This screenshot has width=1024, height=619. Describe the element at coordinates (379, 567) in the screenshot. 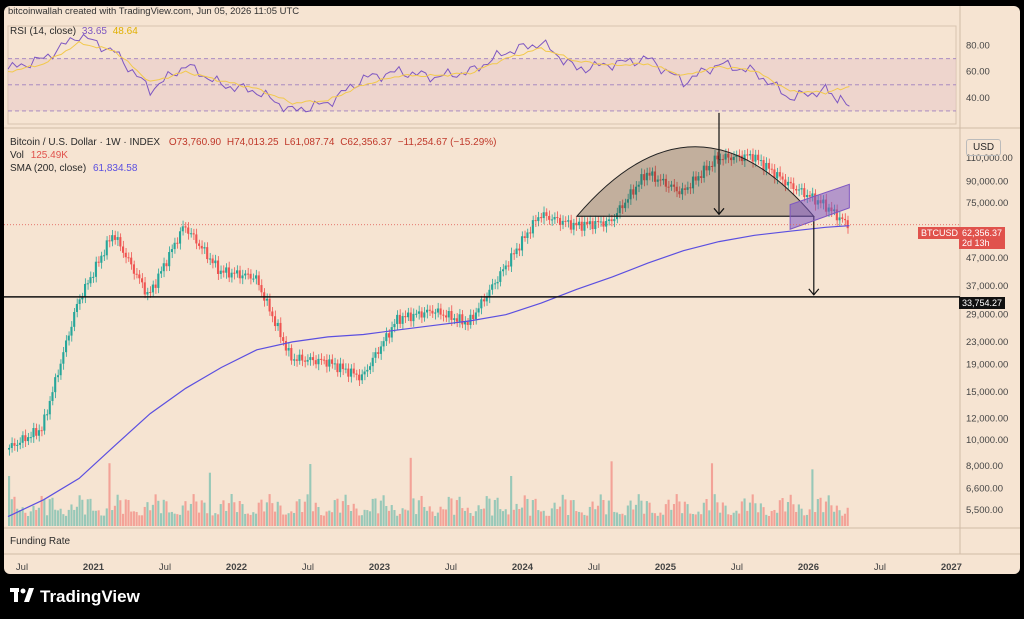

I see `time-axis-label: 2023` at that location.